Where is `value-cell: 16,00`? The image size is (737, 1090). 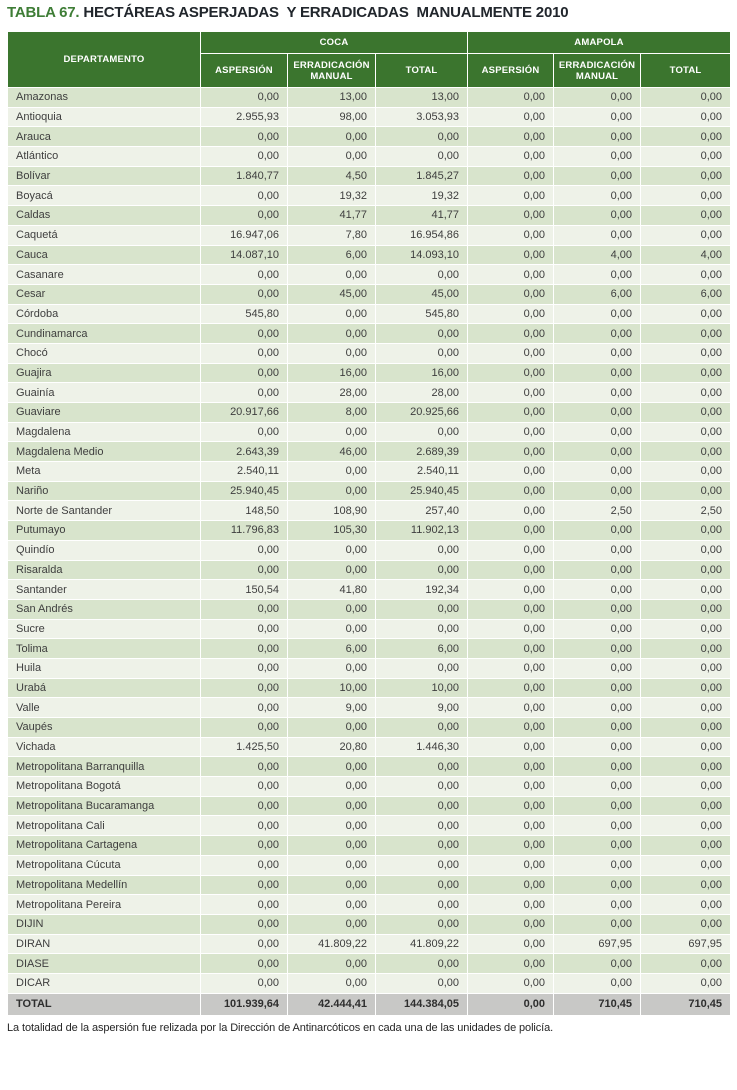
value-cell: 16,00 is located at coordinates (331, 373).